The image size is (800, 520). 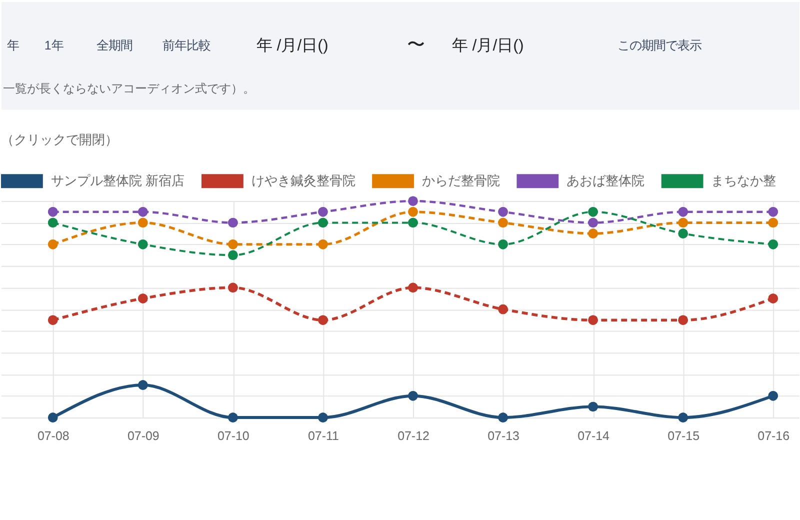 What do you see at coordinates (684, 435) in the screenshot?
I see `x-tick-label: 07-15` at bounding box center [684, 435].